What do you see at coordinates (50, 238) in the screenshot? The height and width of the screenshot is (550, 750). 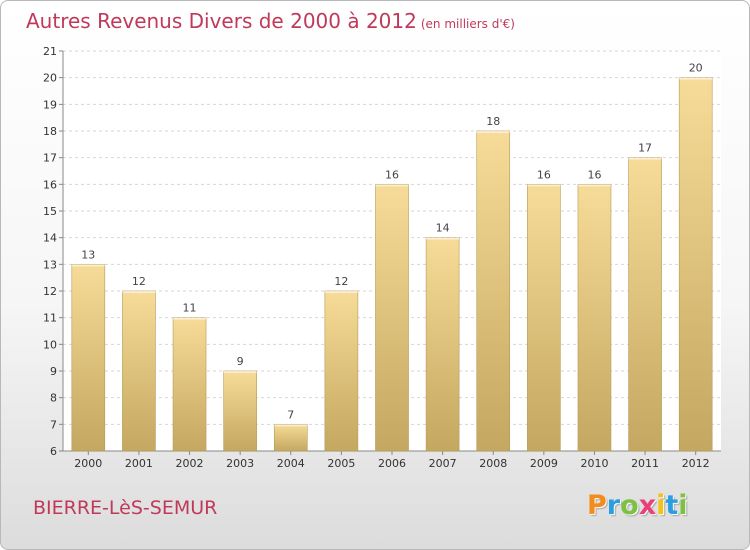 I see `y-tick-label: 14` at bounding box center [50, 238].